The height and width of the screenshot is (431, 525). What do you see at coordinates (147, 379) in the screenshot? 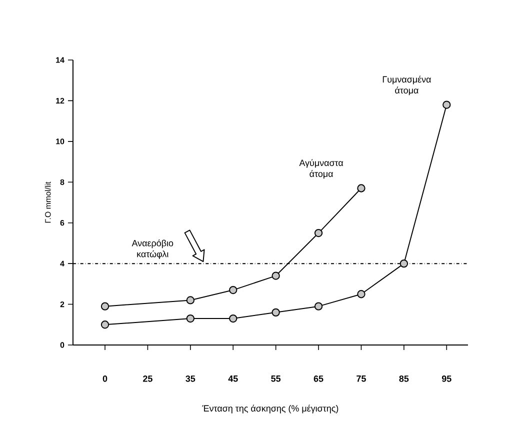
I see `x-tick-label: 25` at bounding box center [147, 379].